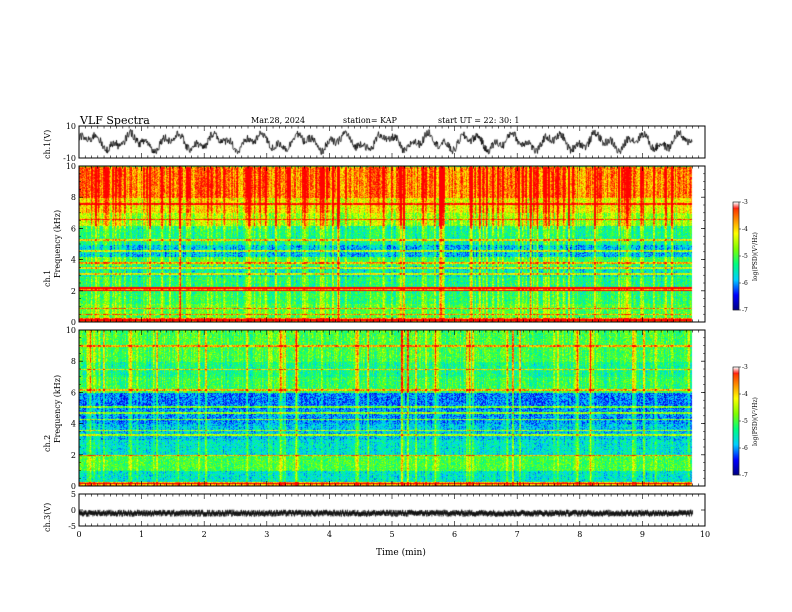 The height and width of the screenshot is (612, 792). I want to click on colorbar-ch1-tick-label: -6, so click(745, 283).